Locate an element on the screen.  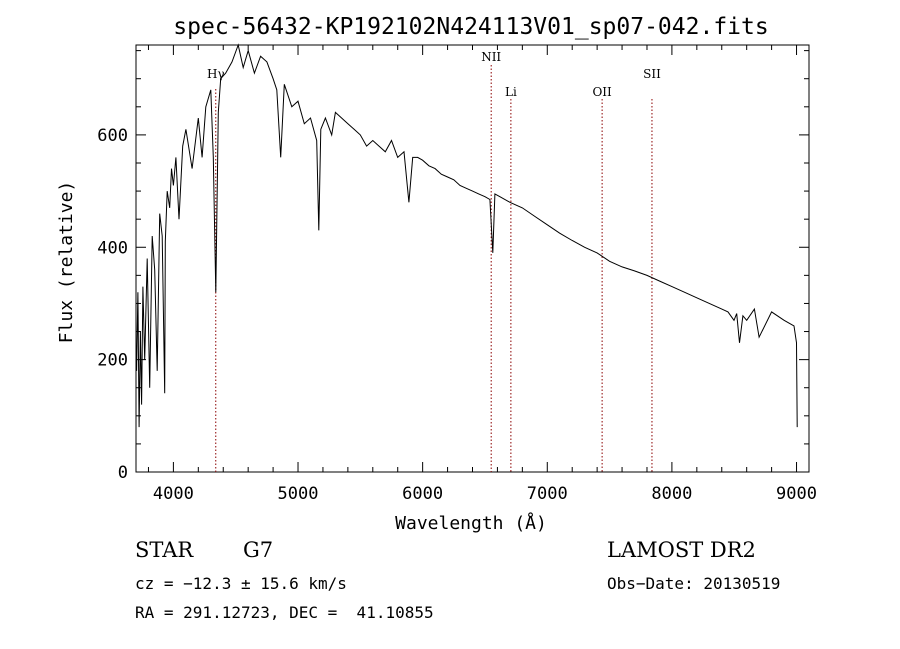
redshift-cz: cz = −12.3 ± 15.6 km/s is located at coordinates (241, 583).